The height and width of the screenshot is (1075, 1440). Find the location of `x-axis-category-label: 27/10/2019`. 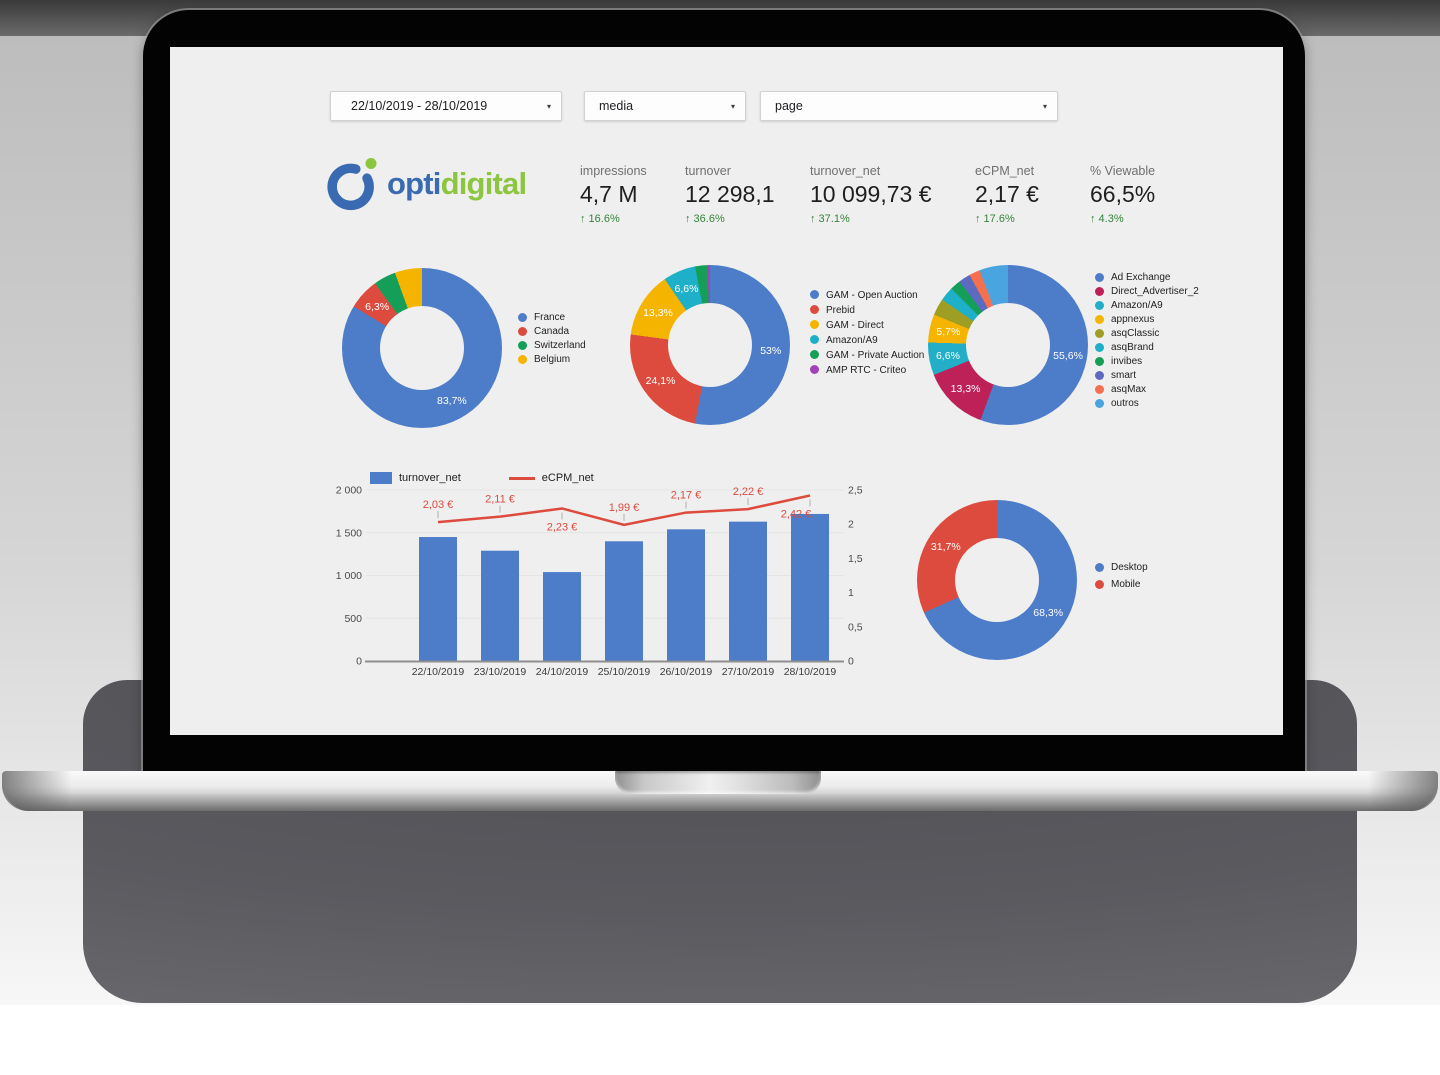

x-axis-category-label: 27/10/2019 is located at coordinates (748, 672).